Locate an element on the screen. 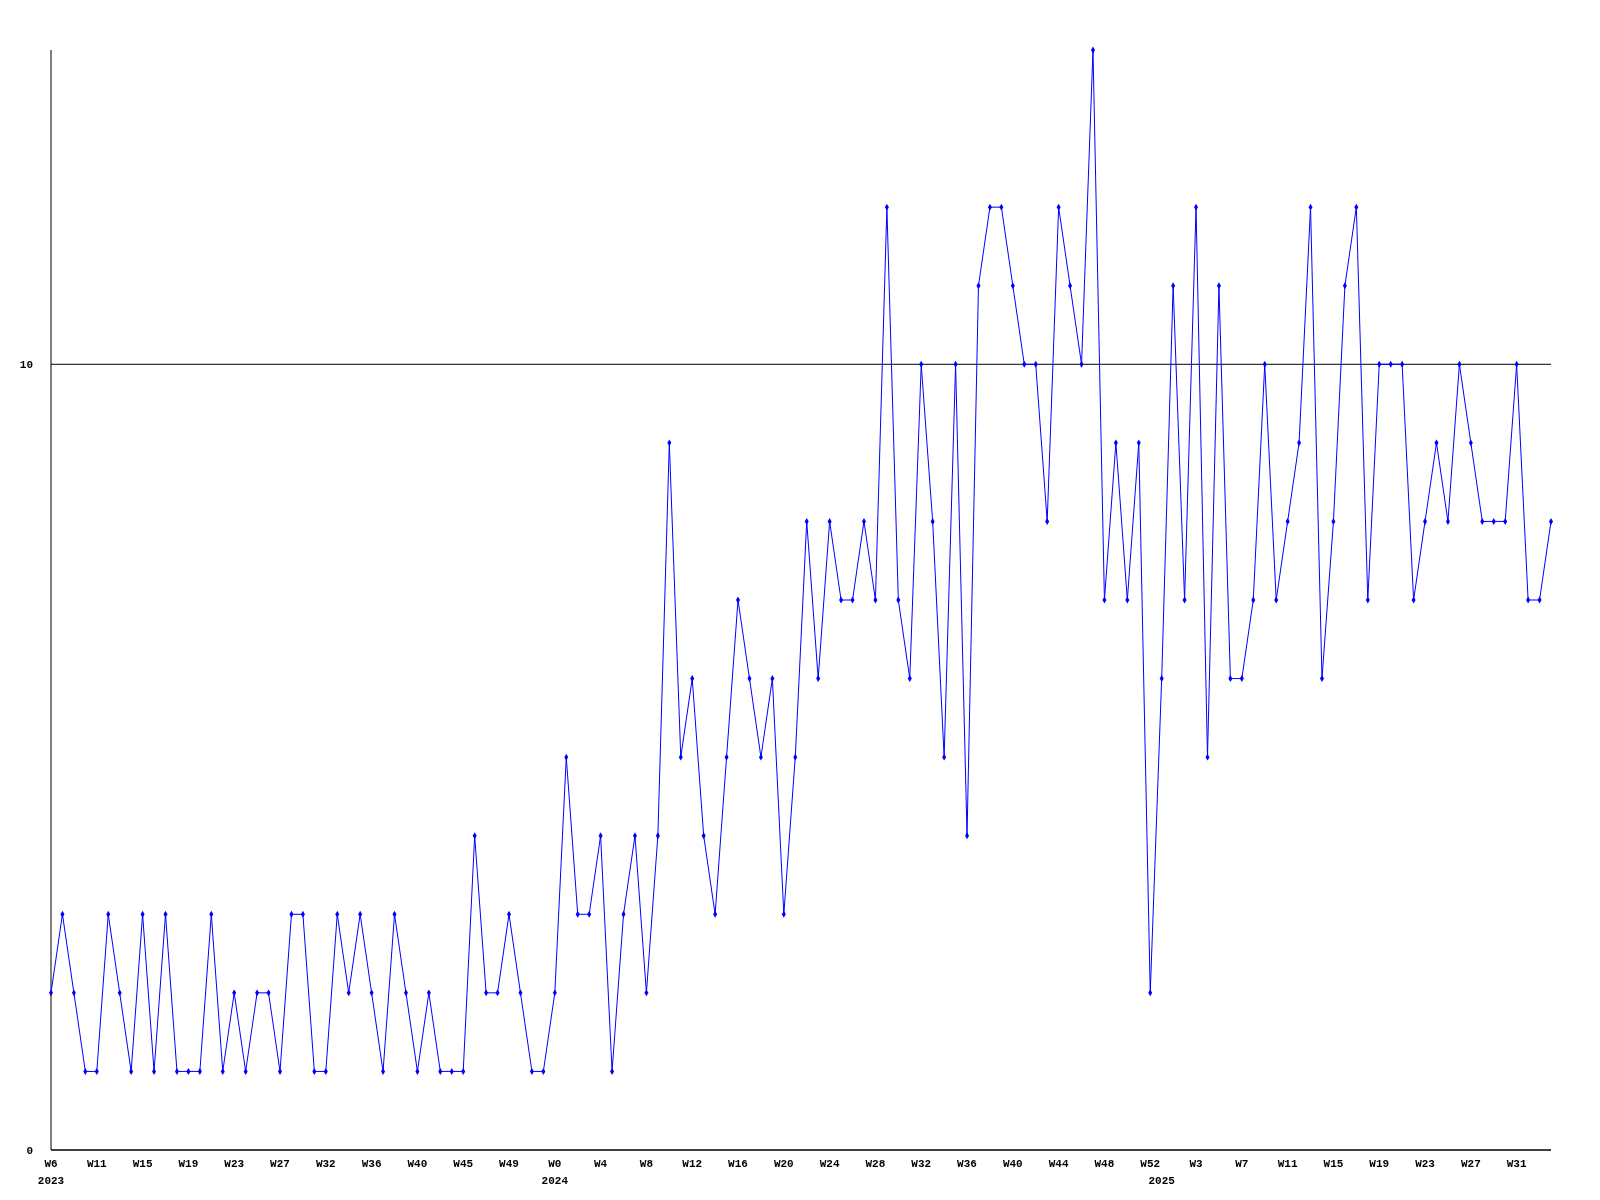 The width and height of the screenshot is (1600, 1200). x-tick-label: W45 is located at coordinates (463, 1164).